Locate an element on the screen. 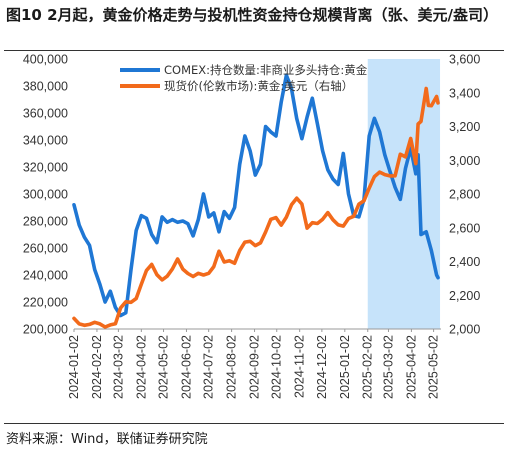 The image size is (509, 451). y-right-tick-label: 2,400 is located at coordinates (464, 262).